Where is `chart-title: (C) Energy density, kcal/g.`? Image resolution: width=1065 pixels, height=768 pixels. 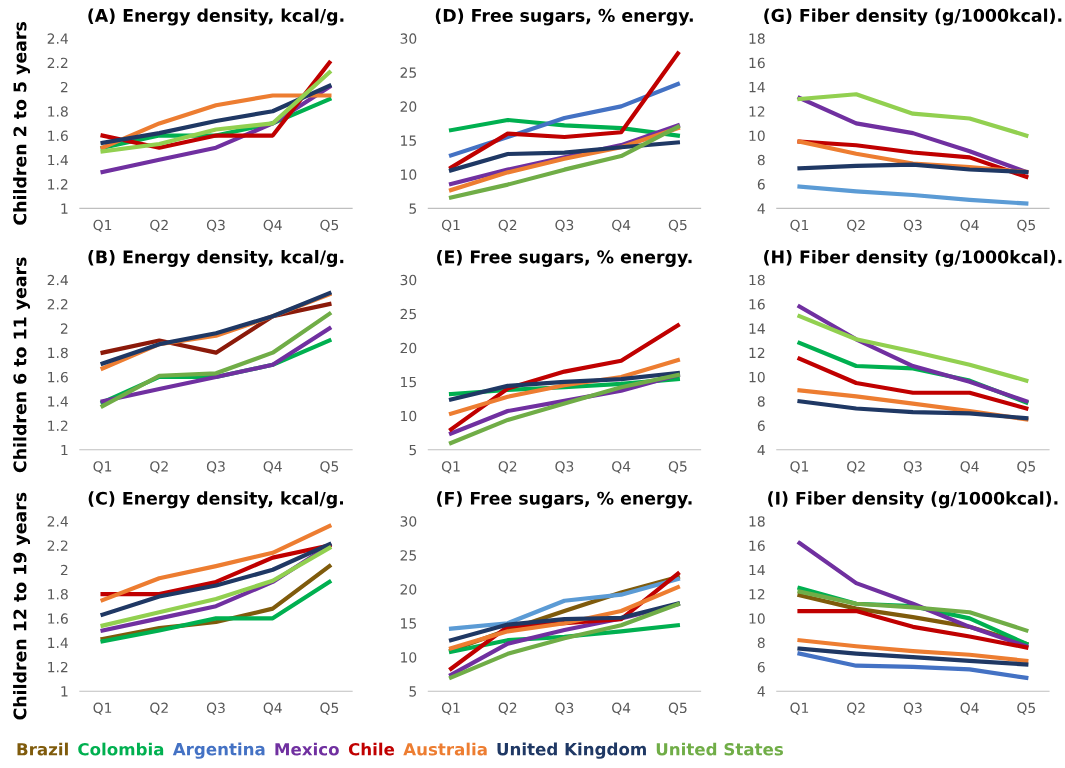 chart-title: (C) Energy density, kcal/g. is located at coordinates (216, 500).